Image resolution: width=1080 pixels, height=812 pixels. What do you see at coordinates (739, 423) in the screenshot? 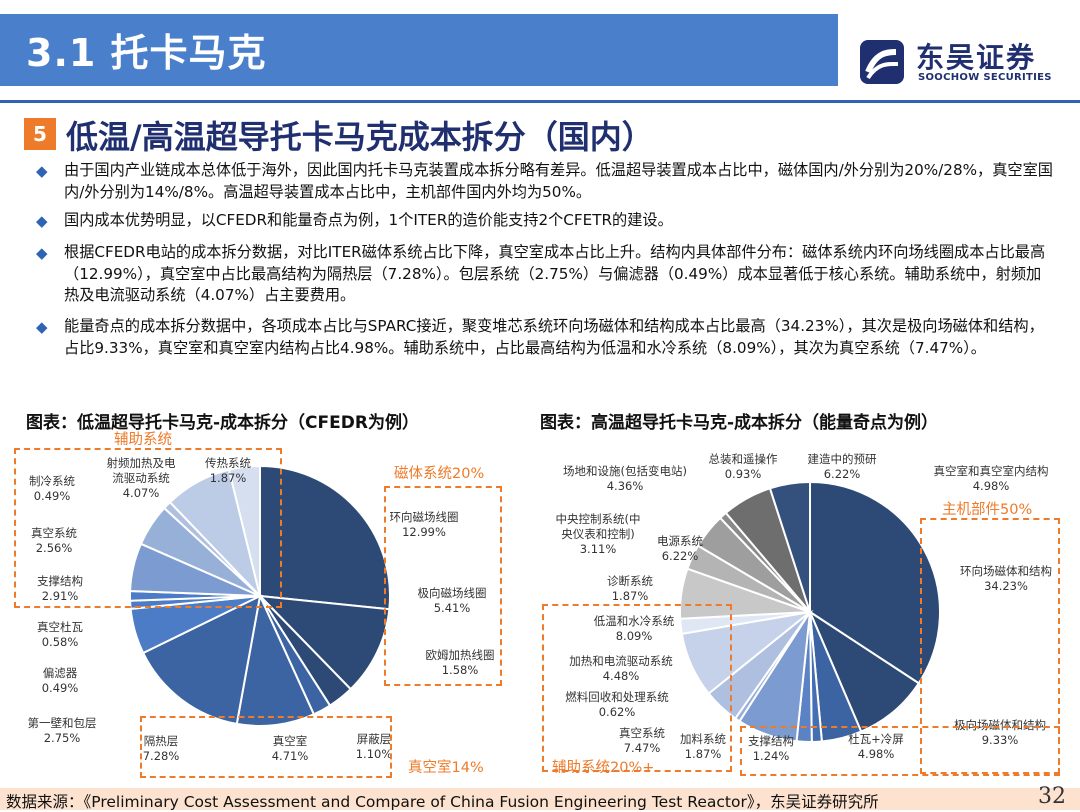
I see `chart-title-right: 图表：高温超导托卡马克-成本拆分（能量奇点为例）` at bounding box center [739, 423].